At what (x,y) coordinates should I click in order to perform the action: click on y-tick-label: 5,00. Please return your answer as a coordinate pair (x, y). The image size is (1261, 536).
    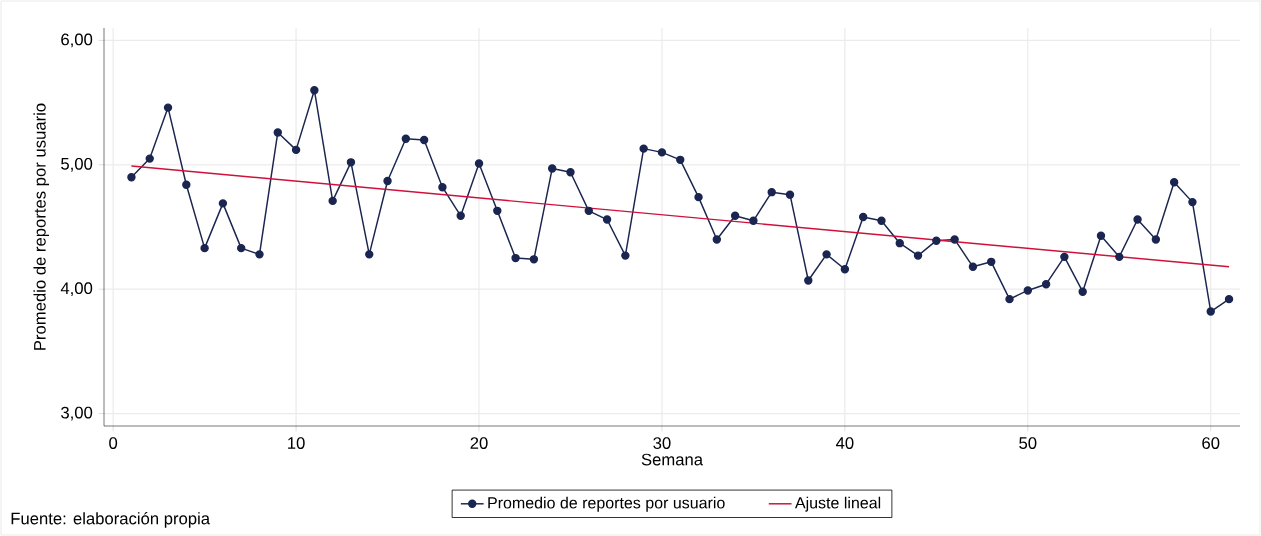
    Looking at the image, I should click on (77, 164).